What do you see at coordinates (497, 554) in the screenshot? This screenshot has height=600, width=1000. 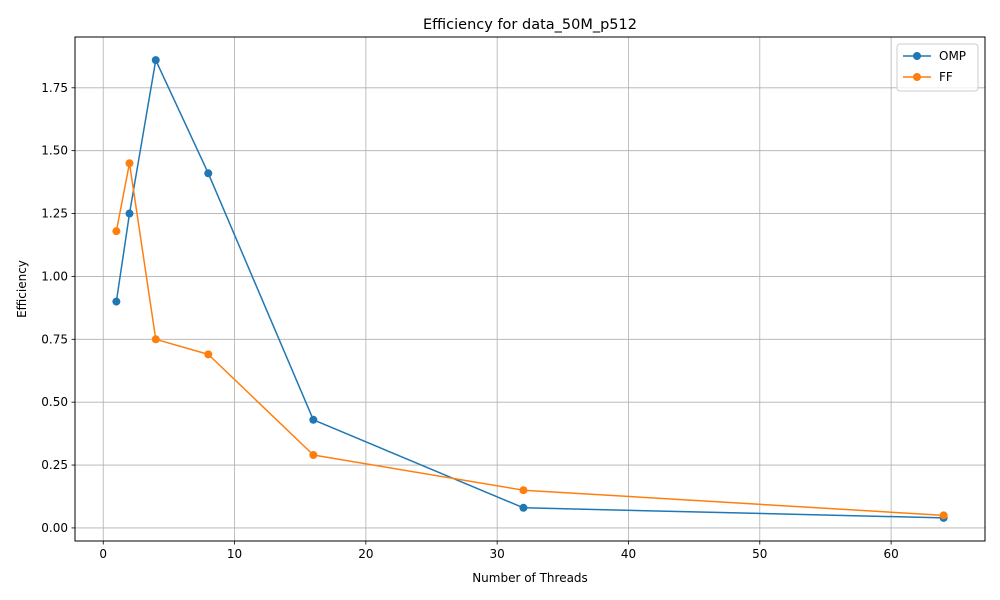 I see `x-tick-label: 30` at bounding box center [497, 554].